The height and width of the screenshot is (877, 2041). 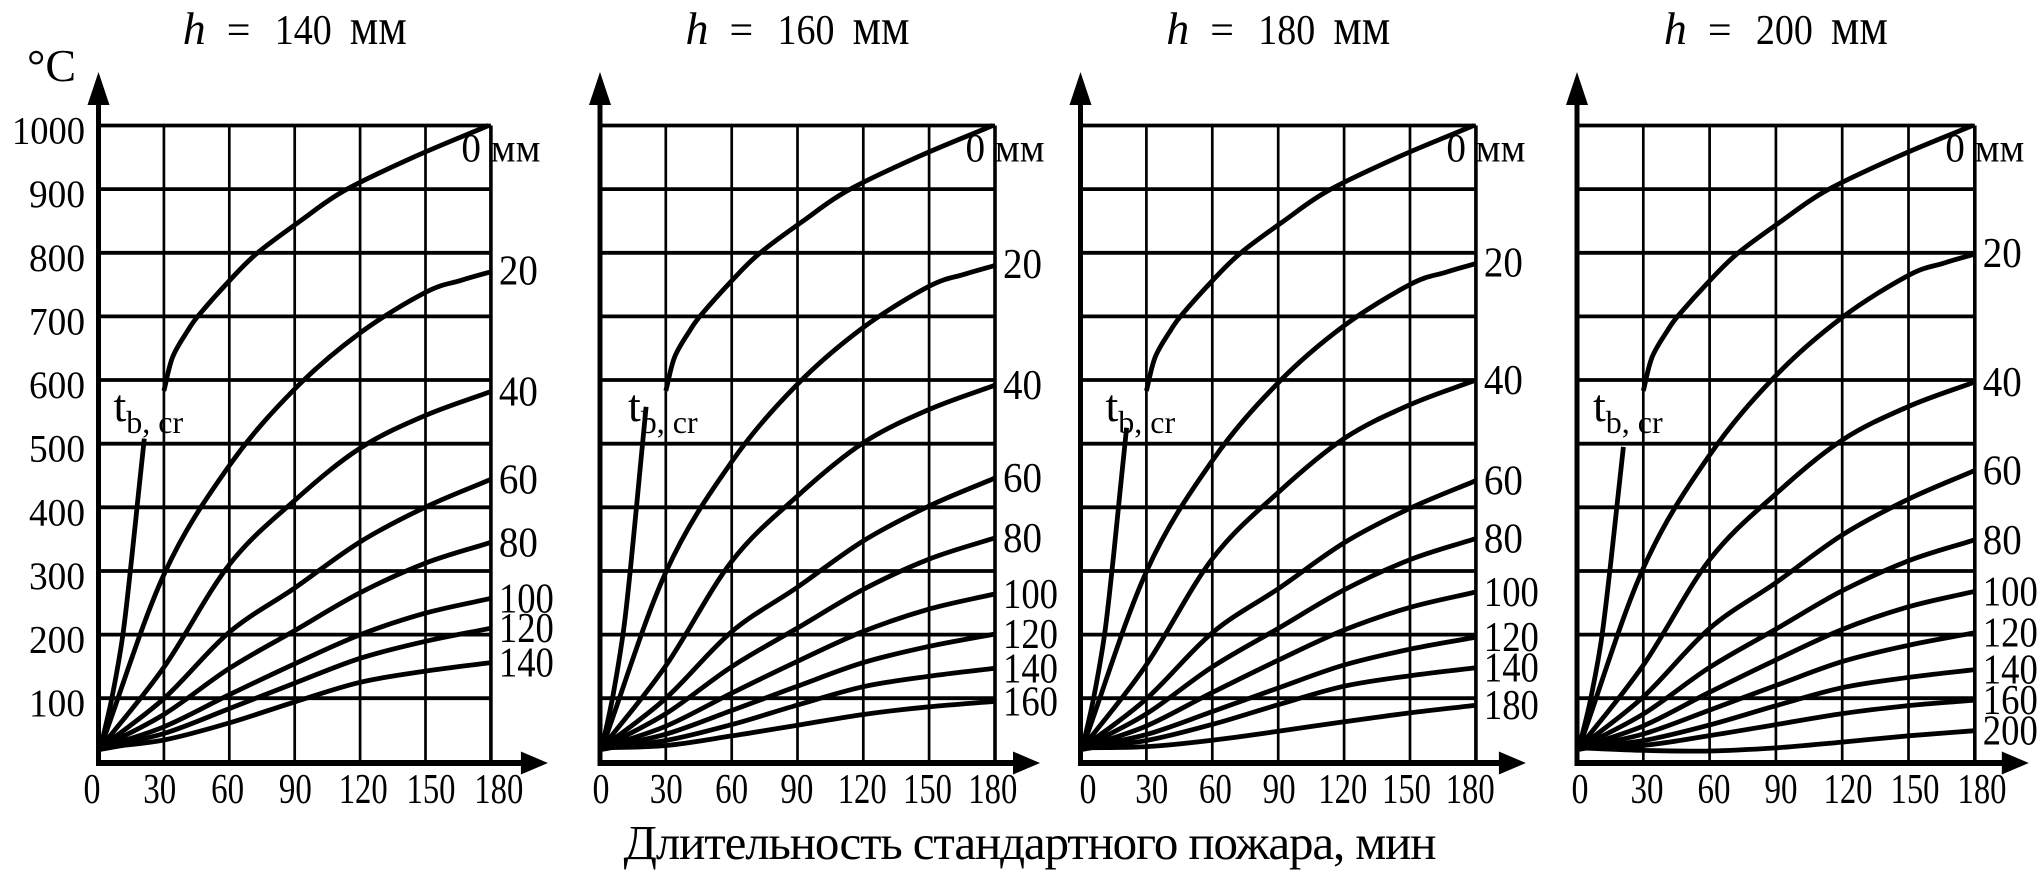 What do you see at coordinates (57, 512) in the screenshot?
I see `svg-text: 400` at bounding box center [57, 512].